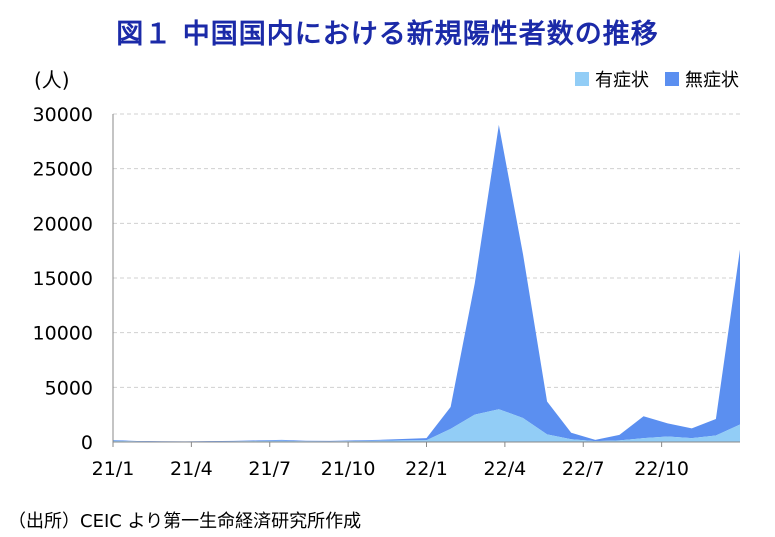 This screenshot has height=537, width=775. Describe the element at coordinates (712, 80) in the screenshot. I see `legend-label-asymptomatic: 無症状` at that location.